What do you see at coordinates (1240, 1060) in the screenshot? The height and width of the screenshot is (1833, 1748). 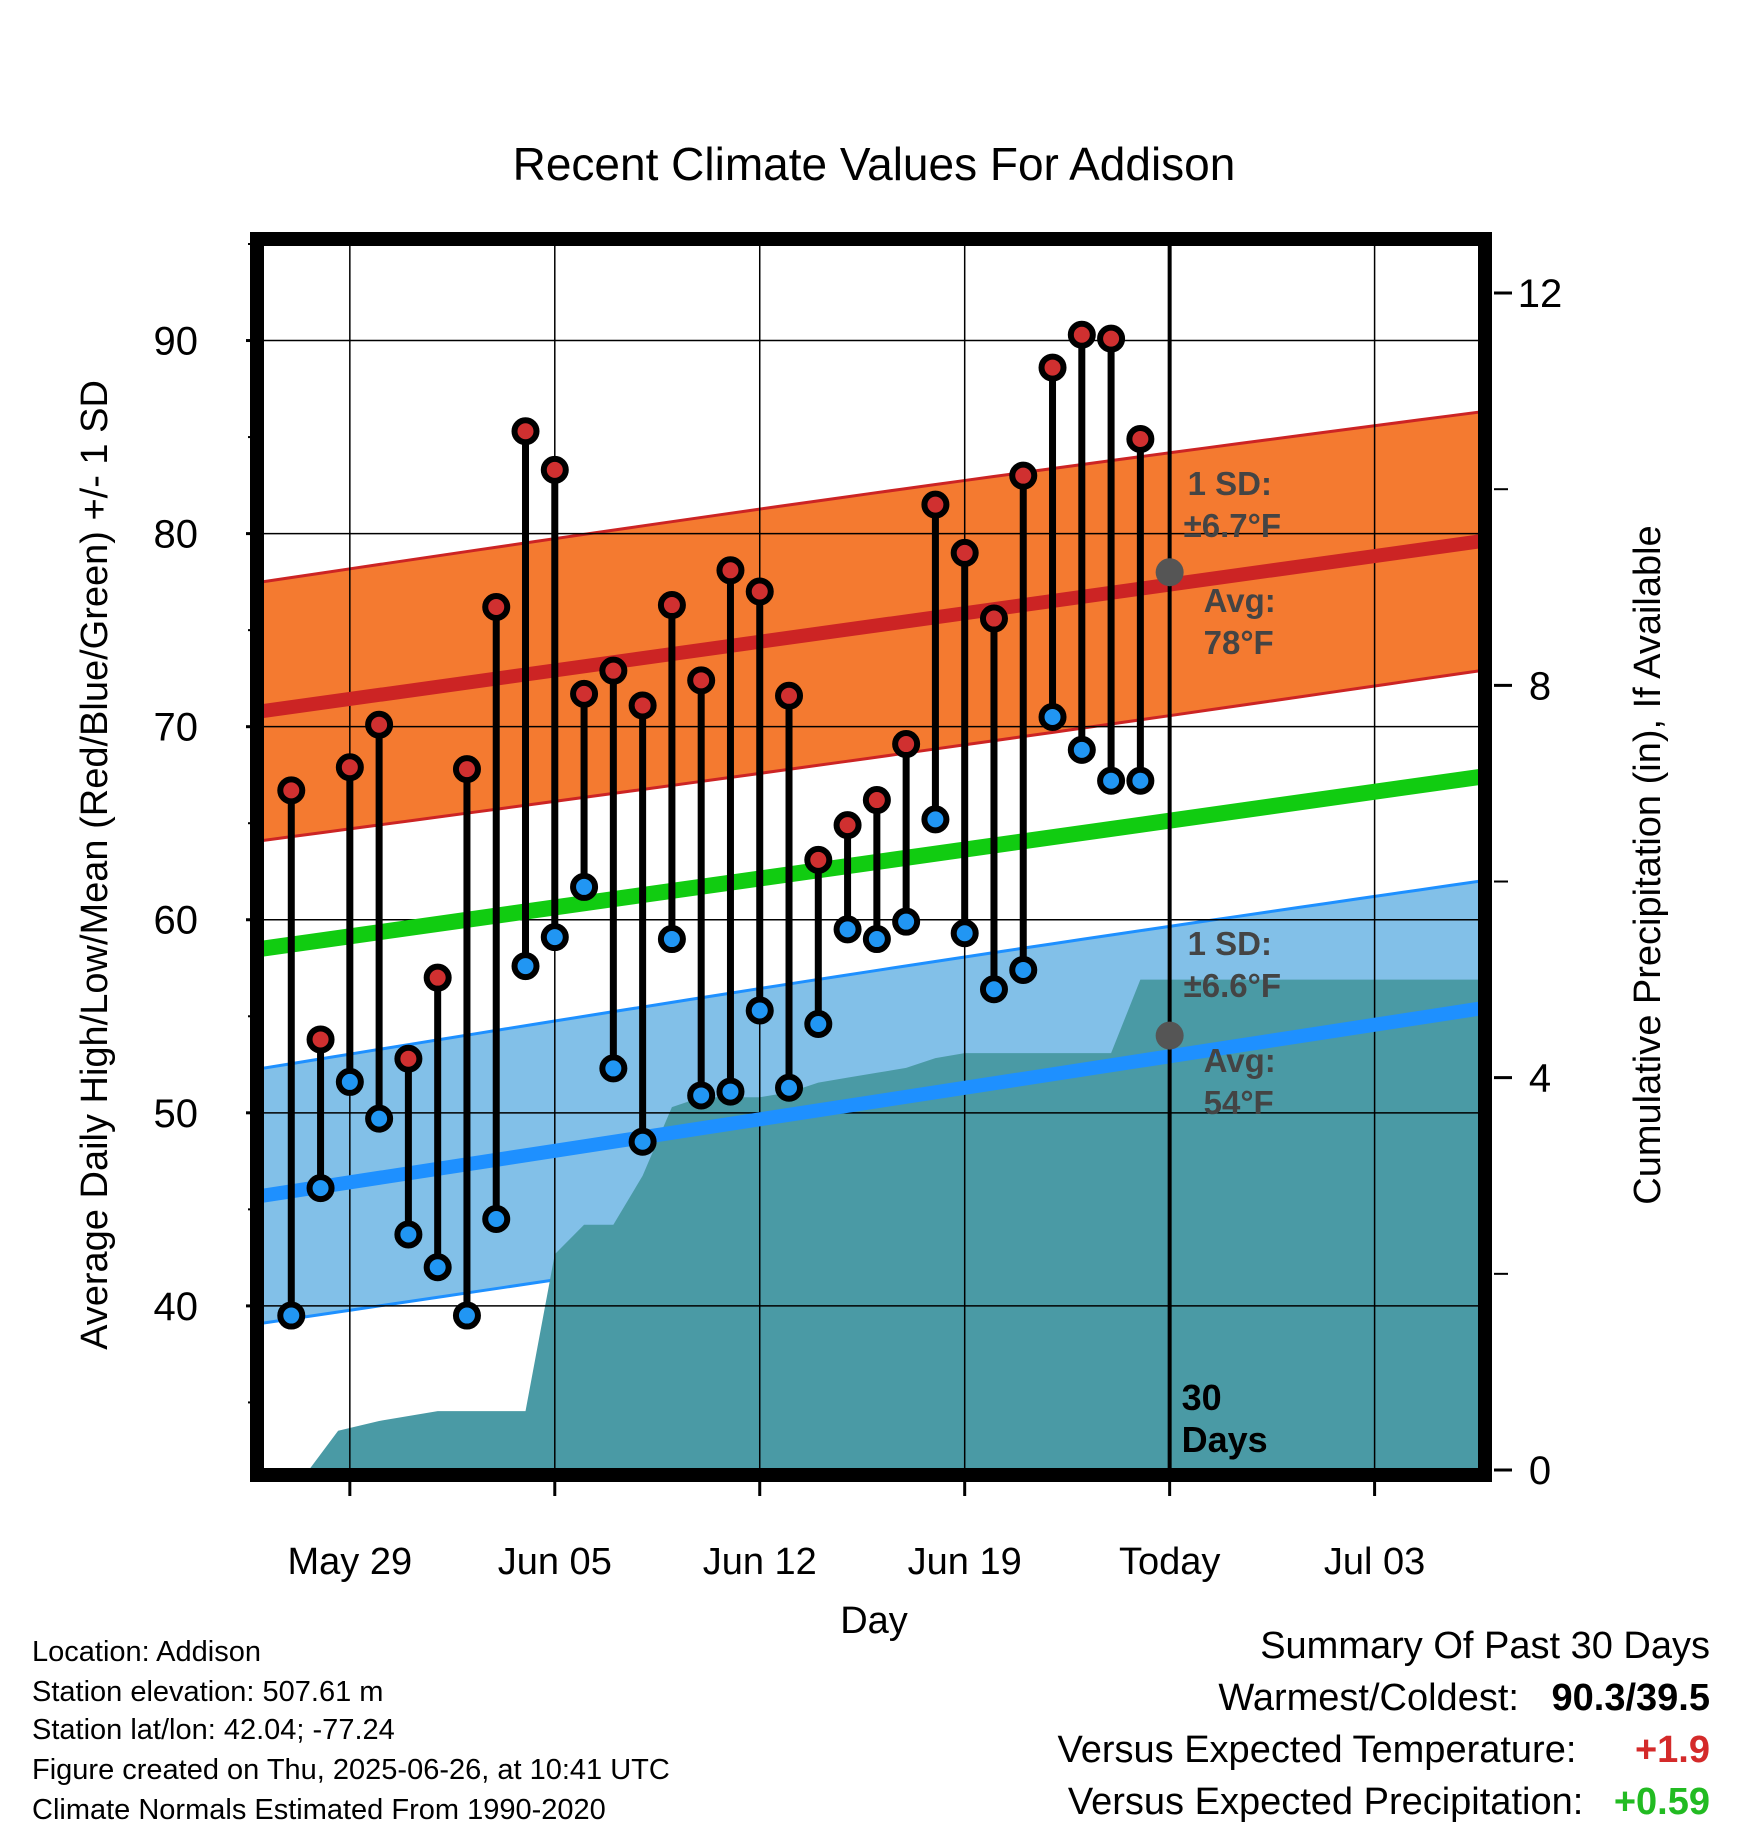 I see `low-avg-label: Avg:` at bounding box center [1240, 1060].